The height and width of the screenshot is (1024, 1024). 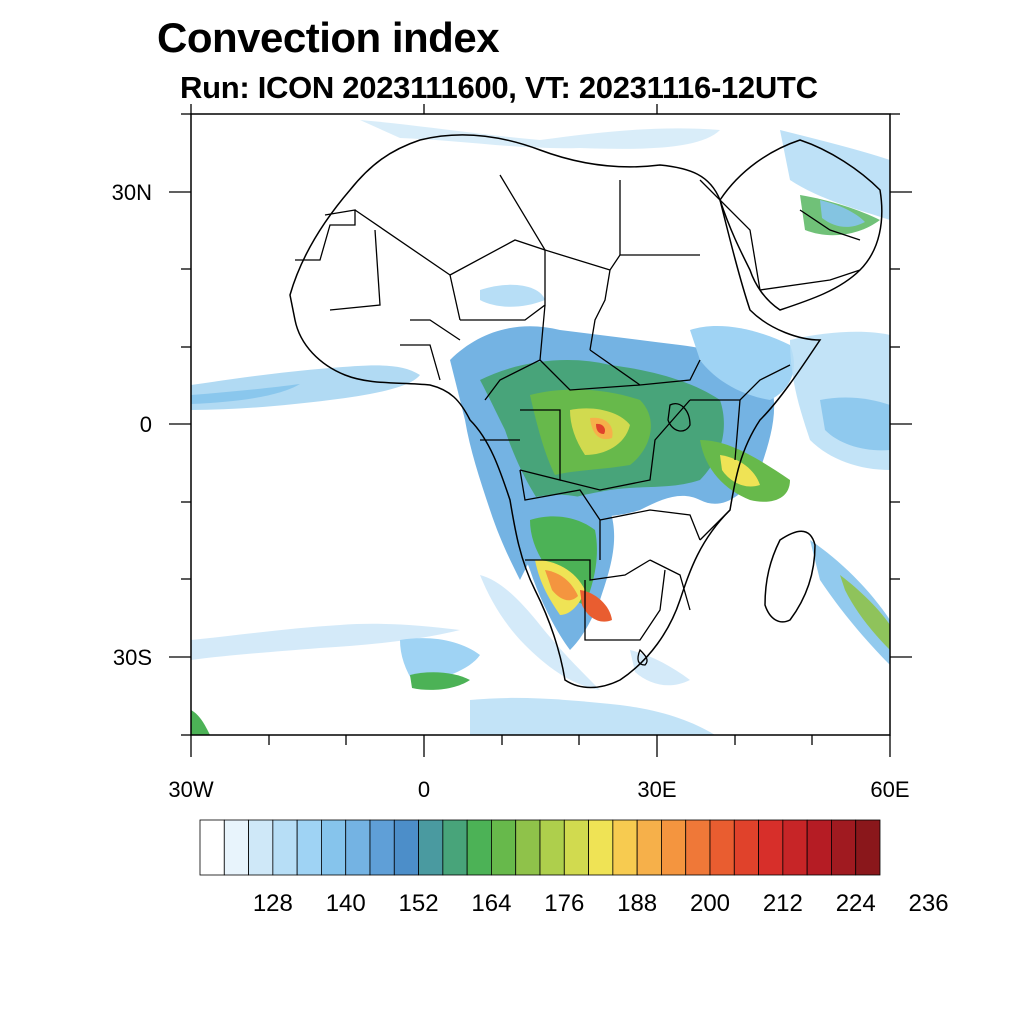 What do you see at coordinates (346, 903) in the screenshot?
I see `colorbar-label: 140` at bounding box center [346, 903].